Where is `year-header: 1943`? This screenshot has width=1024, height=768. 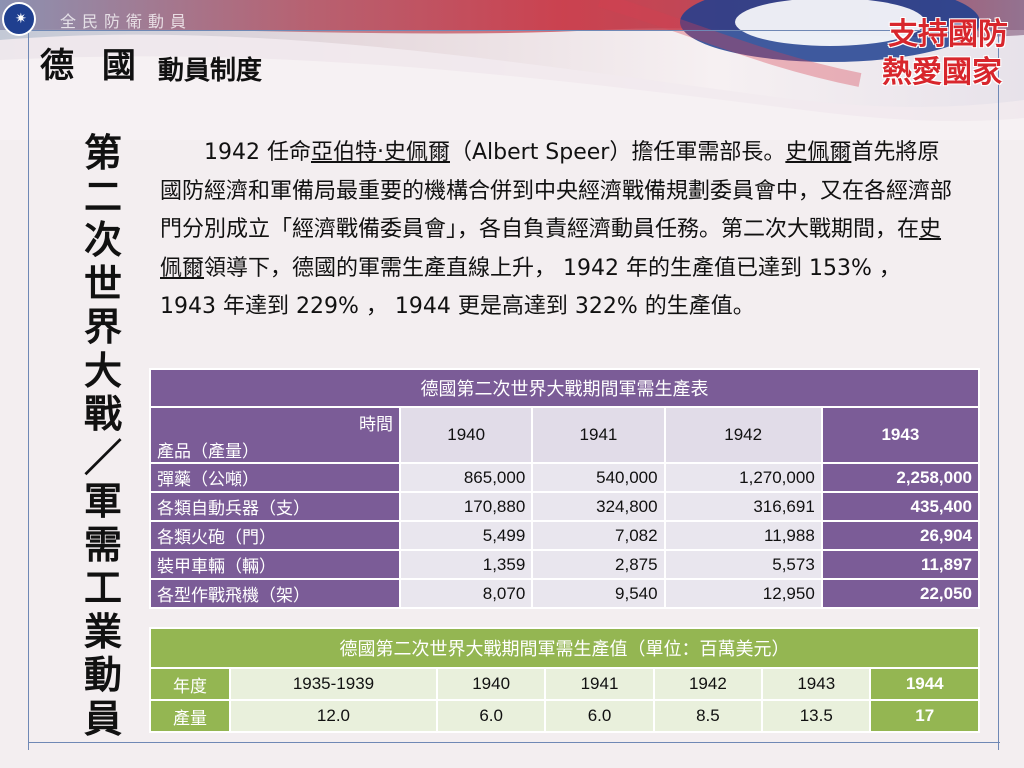
year-header: 1943 is located at coordinates (900, 435).